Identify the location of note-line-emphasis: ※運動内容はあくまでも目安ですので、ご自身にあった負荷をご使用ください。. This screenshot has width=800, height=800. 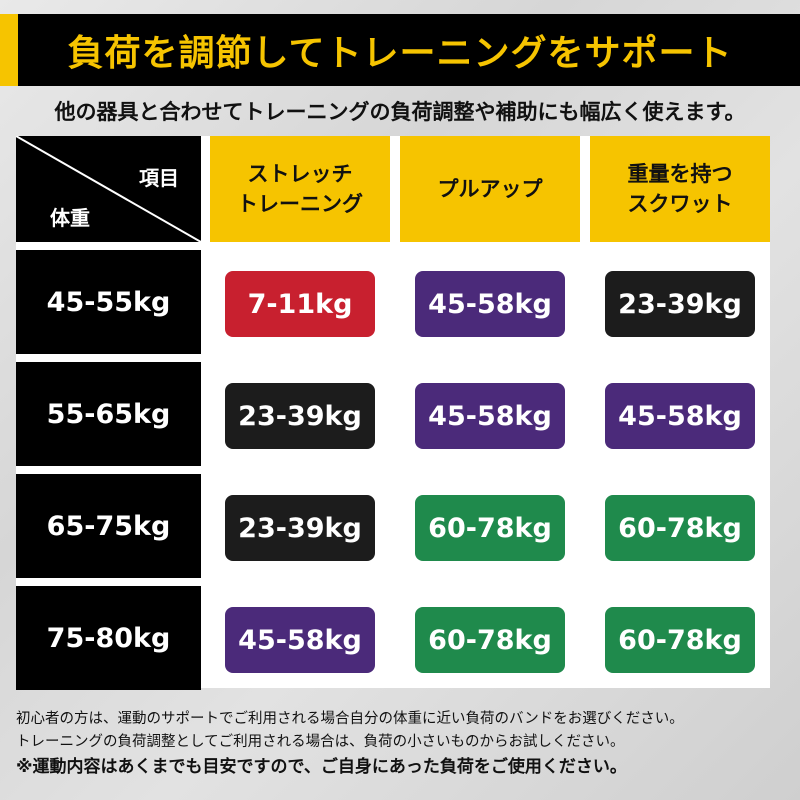
(321, 767).